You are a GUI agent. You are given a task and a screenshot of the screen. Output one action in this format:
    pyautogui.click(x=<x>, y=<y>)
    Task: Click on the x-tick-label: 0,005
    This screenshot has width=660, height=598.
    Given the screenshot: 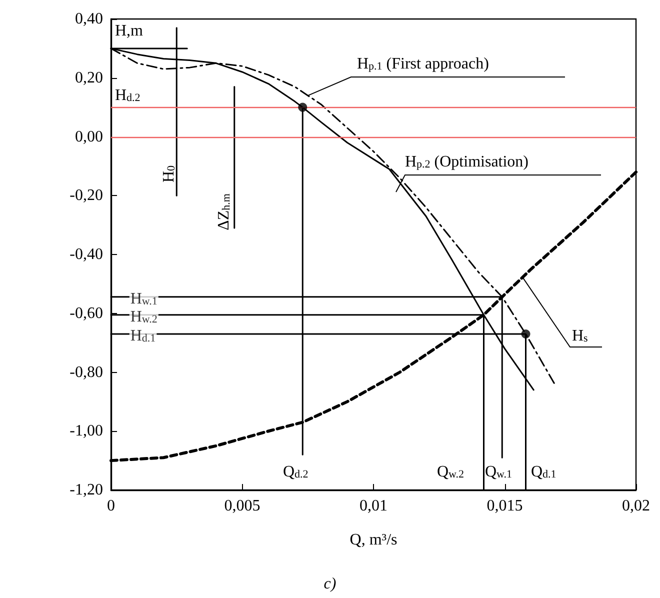 What is the action you would take?
    pyautogui.click(x=242, y=506)
    